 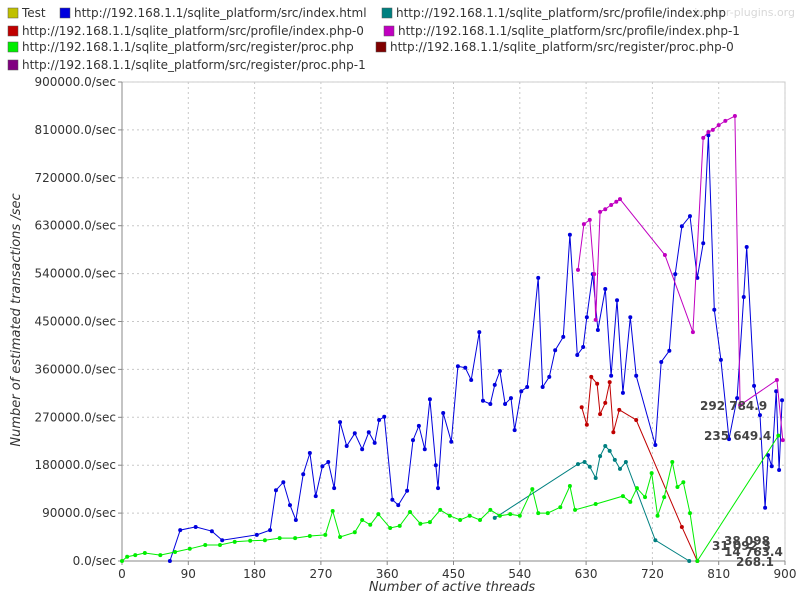 I want to click on legend-swatch, so click(x=13, y=65).